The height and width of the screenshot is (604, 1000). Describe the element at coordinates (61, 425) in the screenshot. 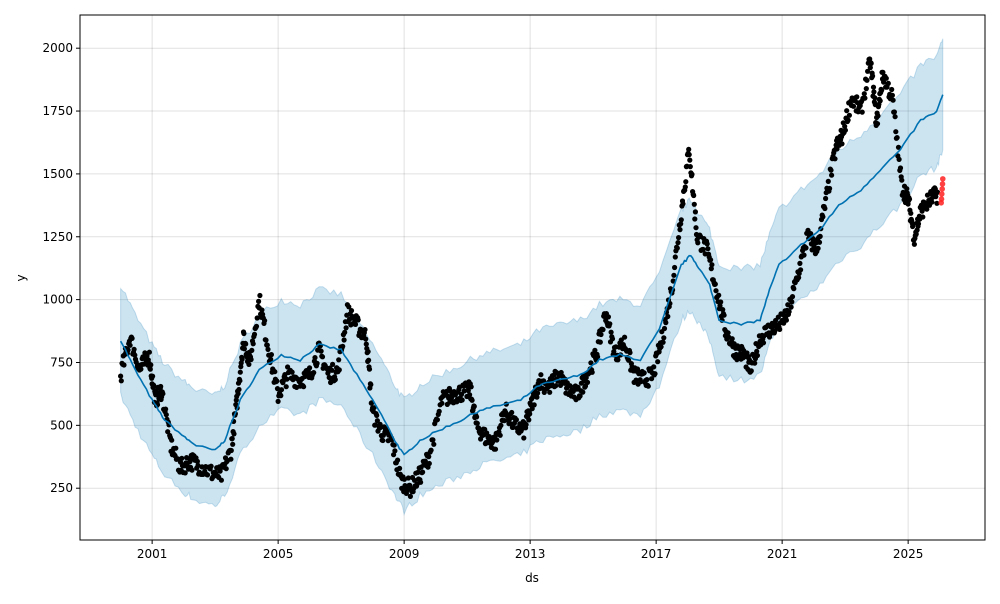

I see `y-tick-label: 500` at that location.